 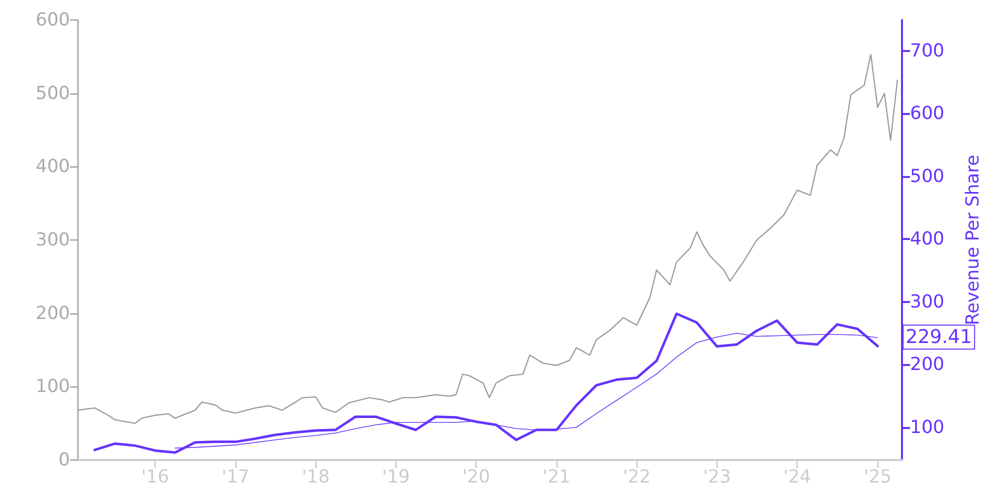 What do you see at coordinates (927, 113) in the screenshot?
I see `y2-tick-label: 600` at bounding box center [927, 113].